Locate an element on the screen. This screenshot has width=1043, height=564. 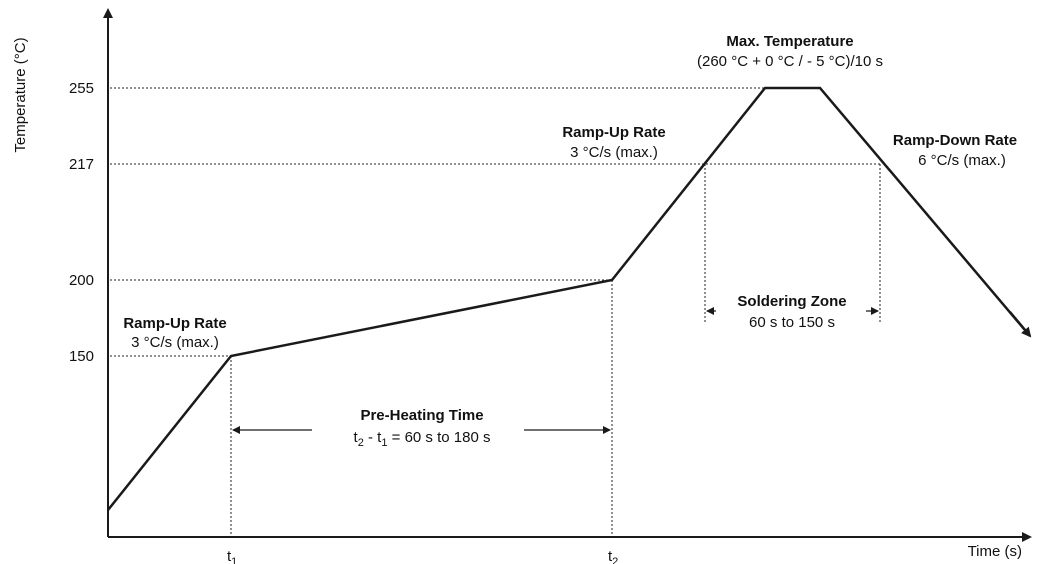
x-tick-t1: t1 is located at coordinates (232, 556).